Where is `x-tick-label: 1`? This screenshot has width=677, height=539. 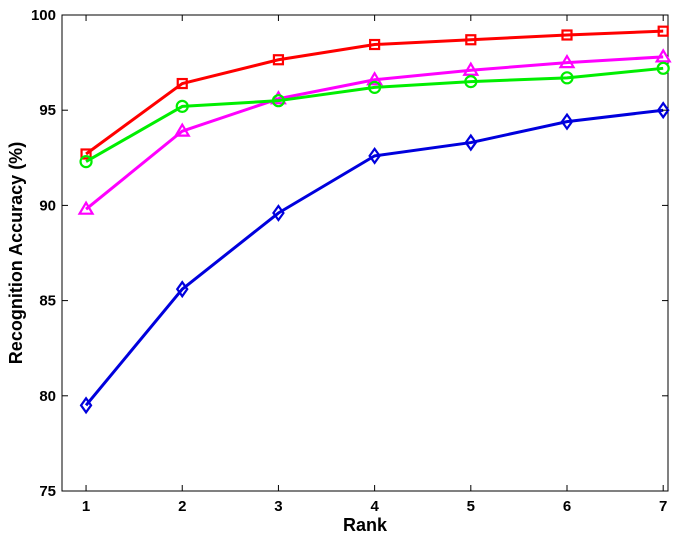 x-tick-label: 1 is located at coordinates (86, 506).